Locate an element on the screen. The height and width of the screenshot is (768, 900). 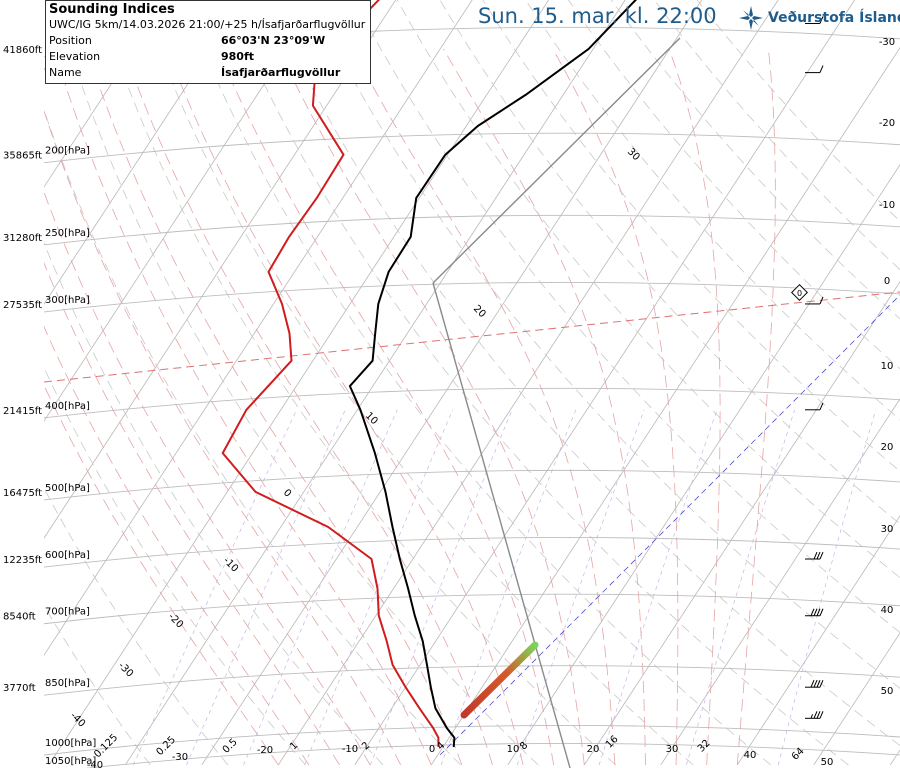
pressure-tick-label: 1000[hPa] is located at coordinates (70, 743).